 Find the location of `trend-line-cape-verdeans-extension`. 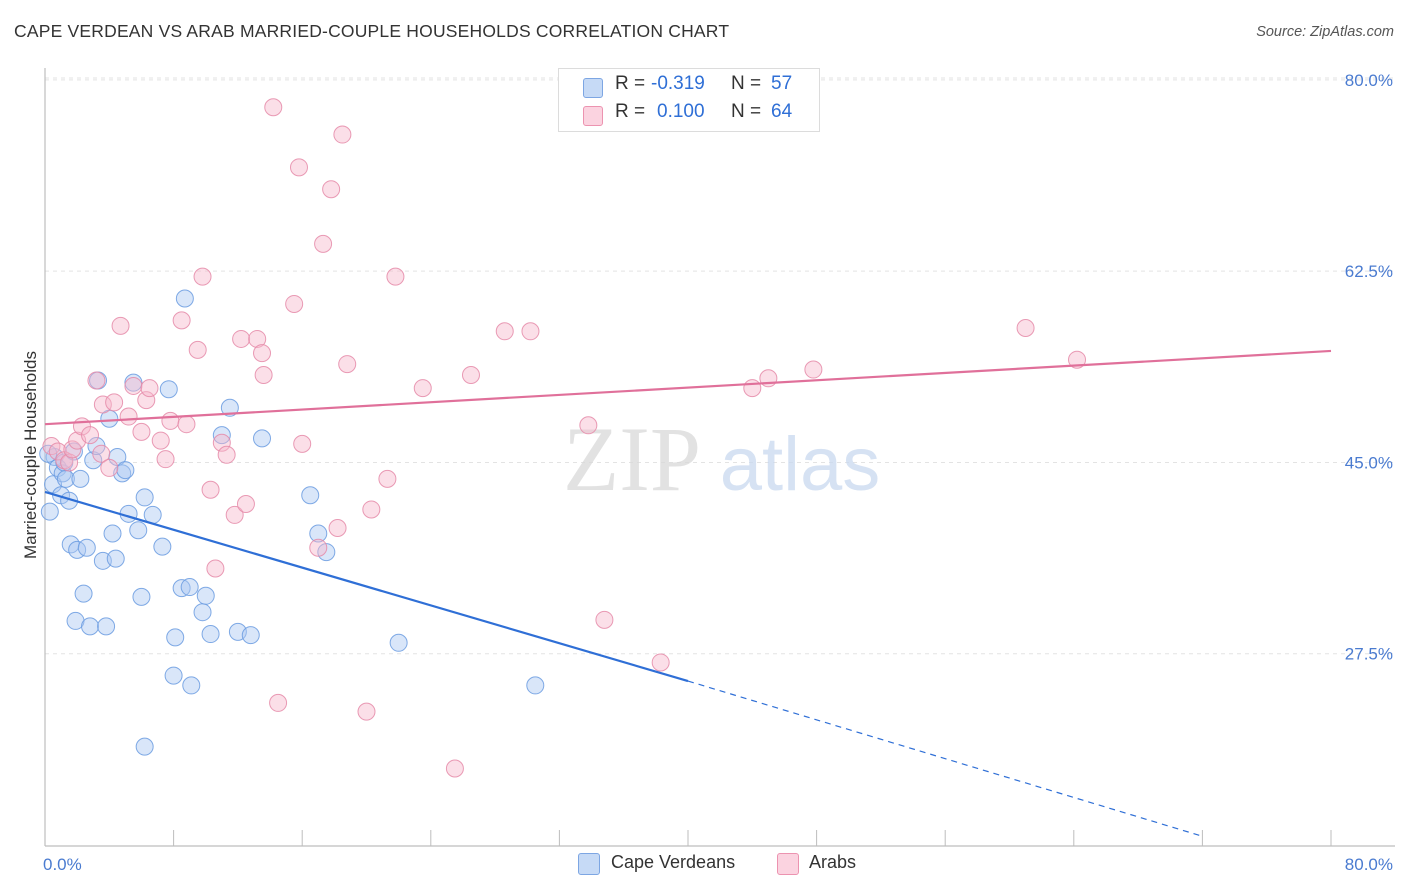

trend-line-cape-verdeans-extension is located at coordinates (945, 758).